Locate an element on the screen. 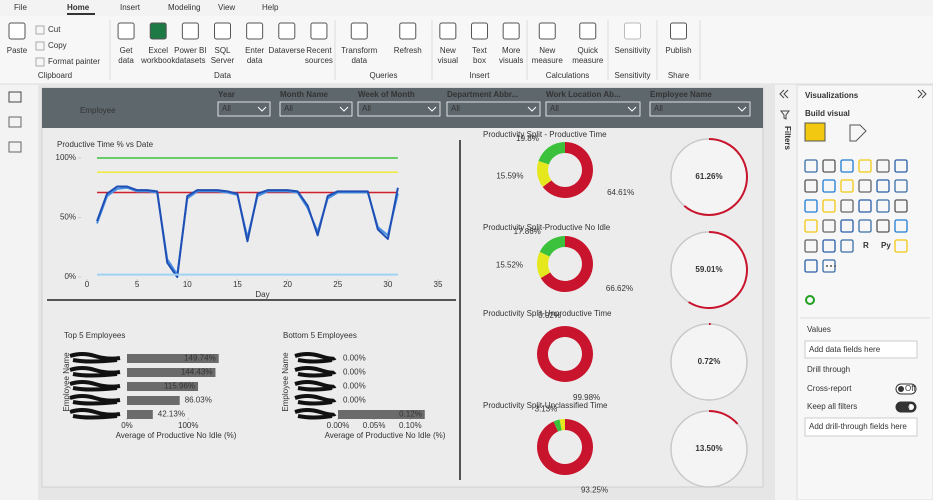  ribbon-button-label: Sensitivity is located at coordinates (632, 50).